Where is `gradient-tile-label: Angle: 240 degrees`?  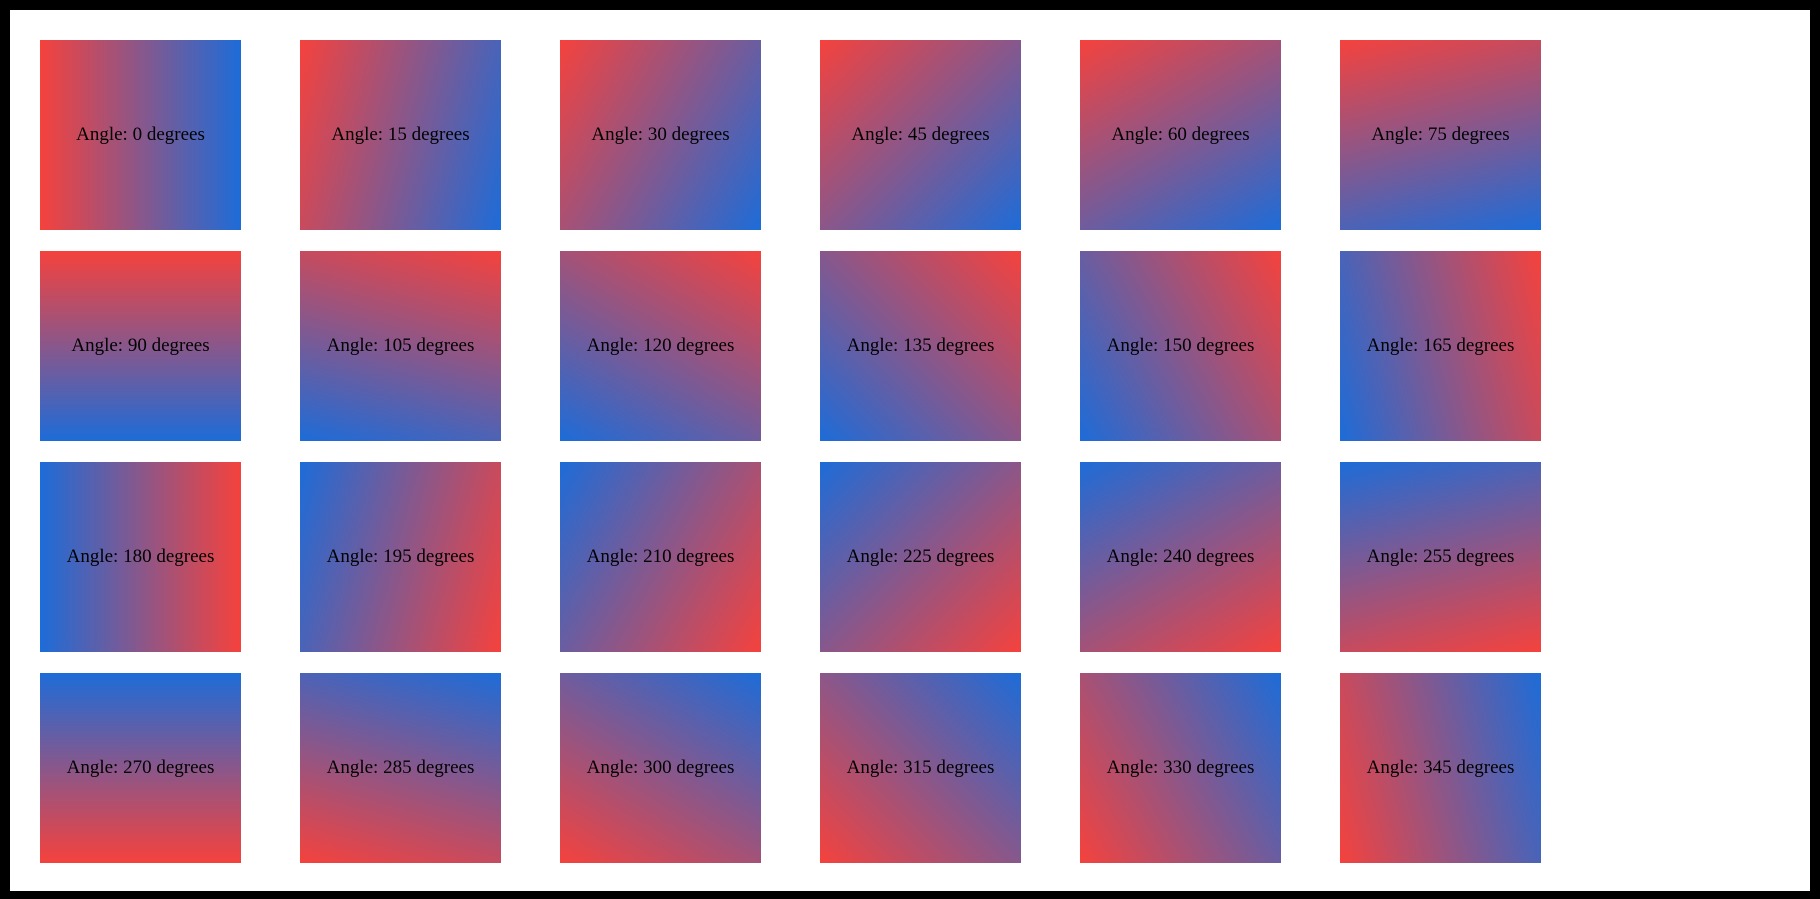
gradient-tile-label: Angle: 240 degrees is located at coordinates (1180, 556).